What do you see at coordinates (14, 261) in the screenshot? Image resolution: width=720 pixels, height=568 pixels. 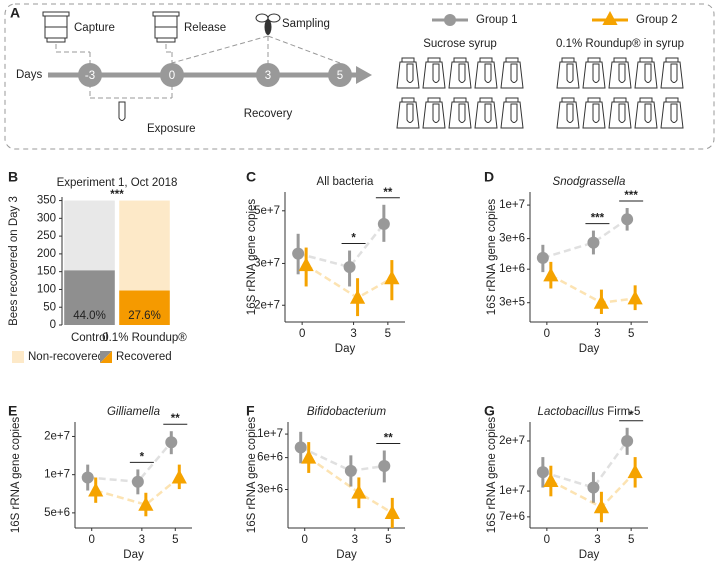 I see `y-axis-label: Bees recovered on Day 3` at bounding box center [14, 261].